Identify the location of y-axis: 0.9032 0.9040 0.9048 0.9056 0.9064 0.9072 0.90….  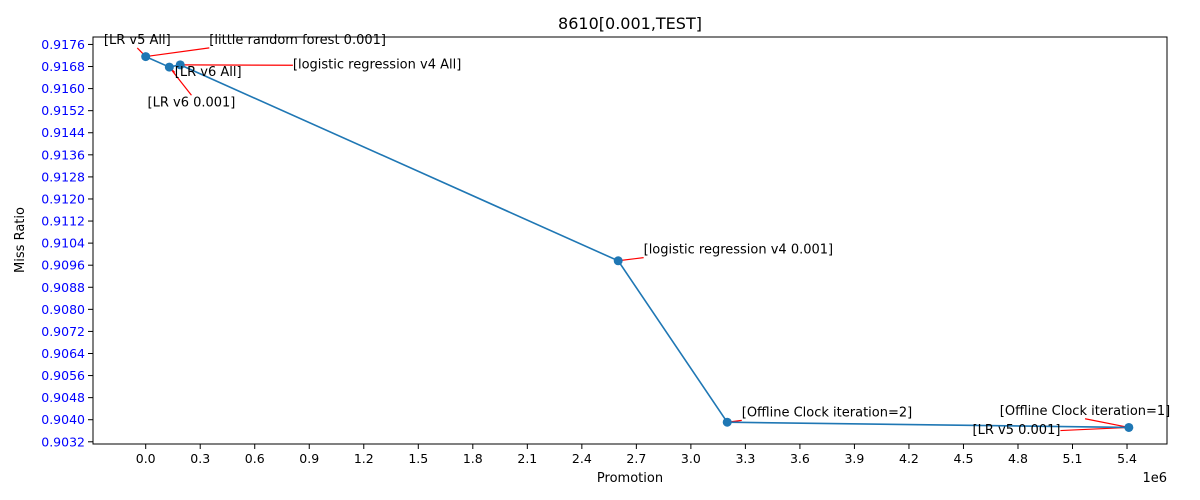
(67, 243).